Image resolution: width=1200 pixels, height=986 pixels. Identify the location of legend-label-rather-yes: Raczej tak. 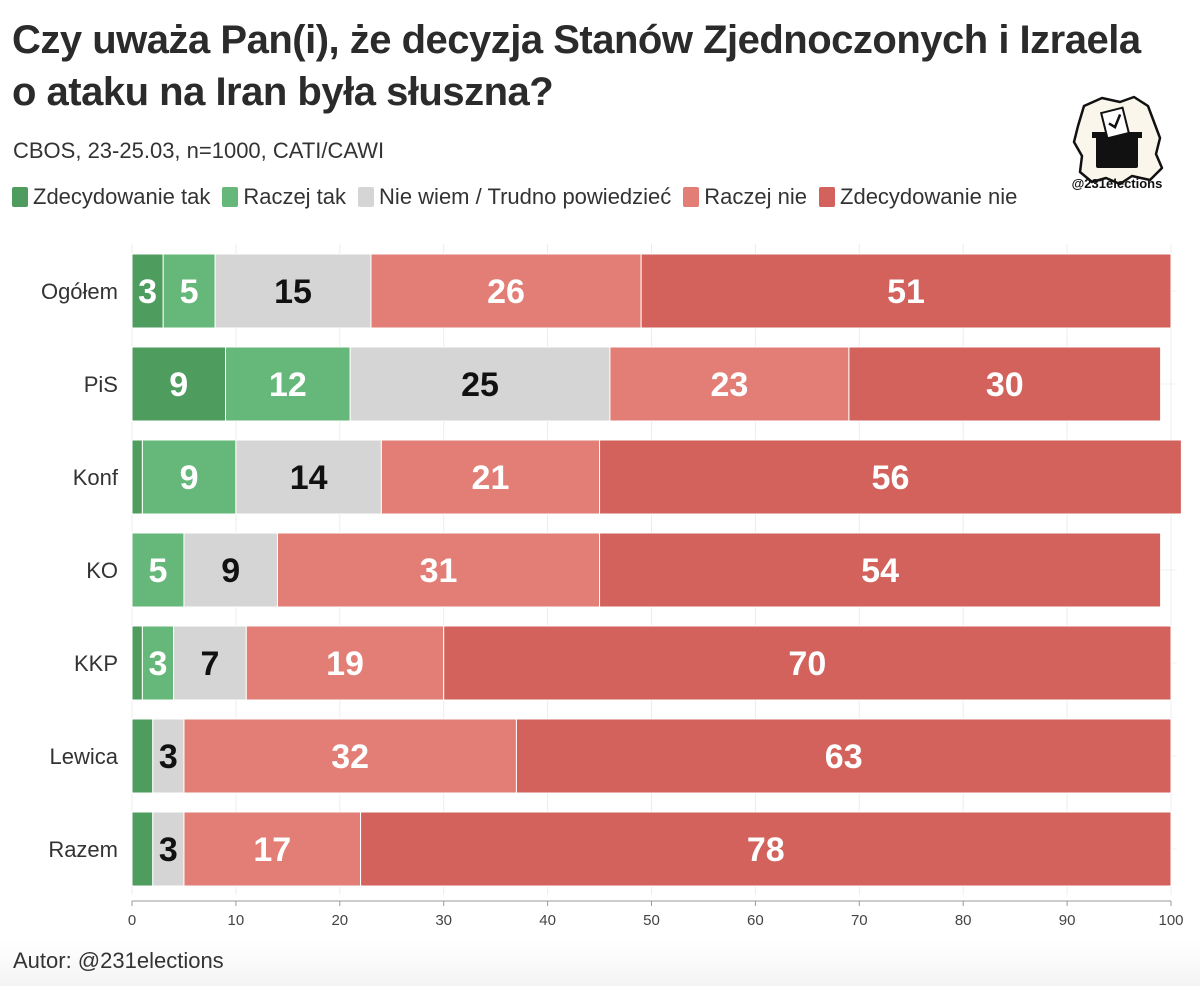
(295, 196).